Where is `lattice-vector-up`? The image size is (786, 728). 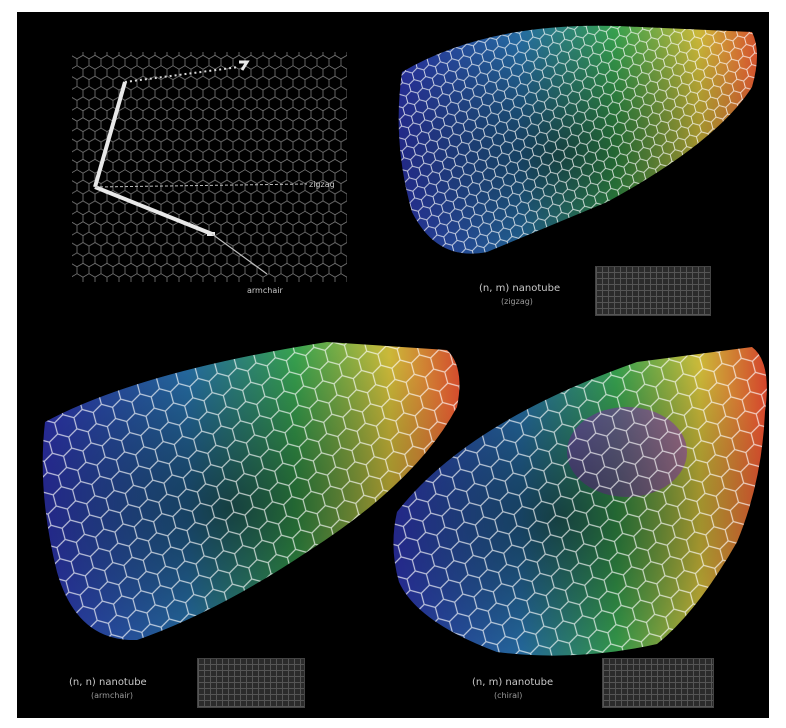 lattice-vector-up is located at coordinates (110, 134).